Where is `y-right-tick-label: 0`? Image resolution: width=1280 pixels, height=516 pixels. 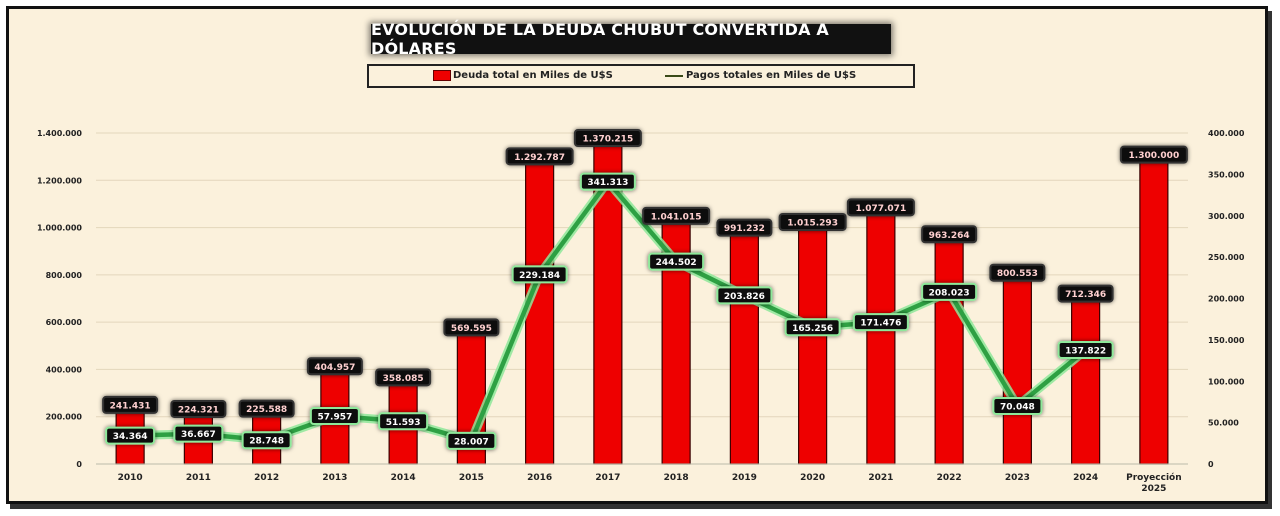
y-right-tick-label: 0 is located at coordinates (1211, 464).